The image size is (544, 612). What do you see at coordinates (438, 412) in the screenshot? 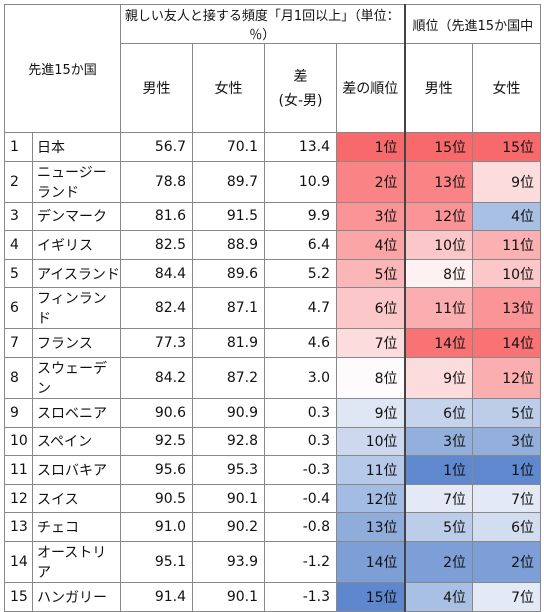
I see `rank-male: 6位` at bounding box center [438, 412].